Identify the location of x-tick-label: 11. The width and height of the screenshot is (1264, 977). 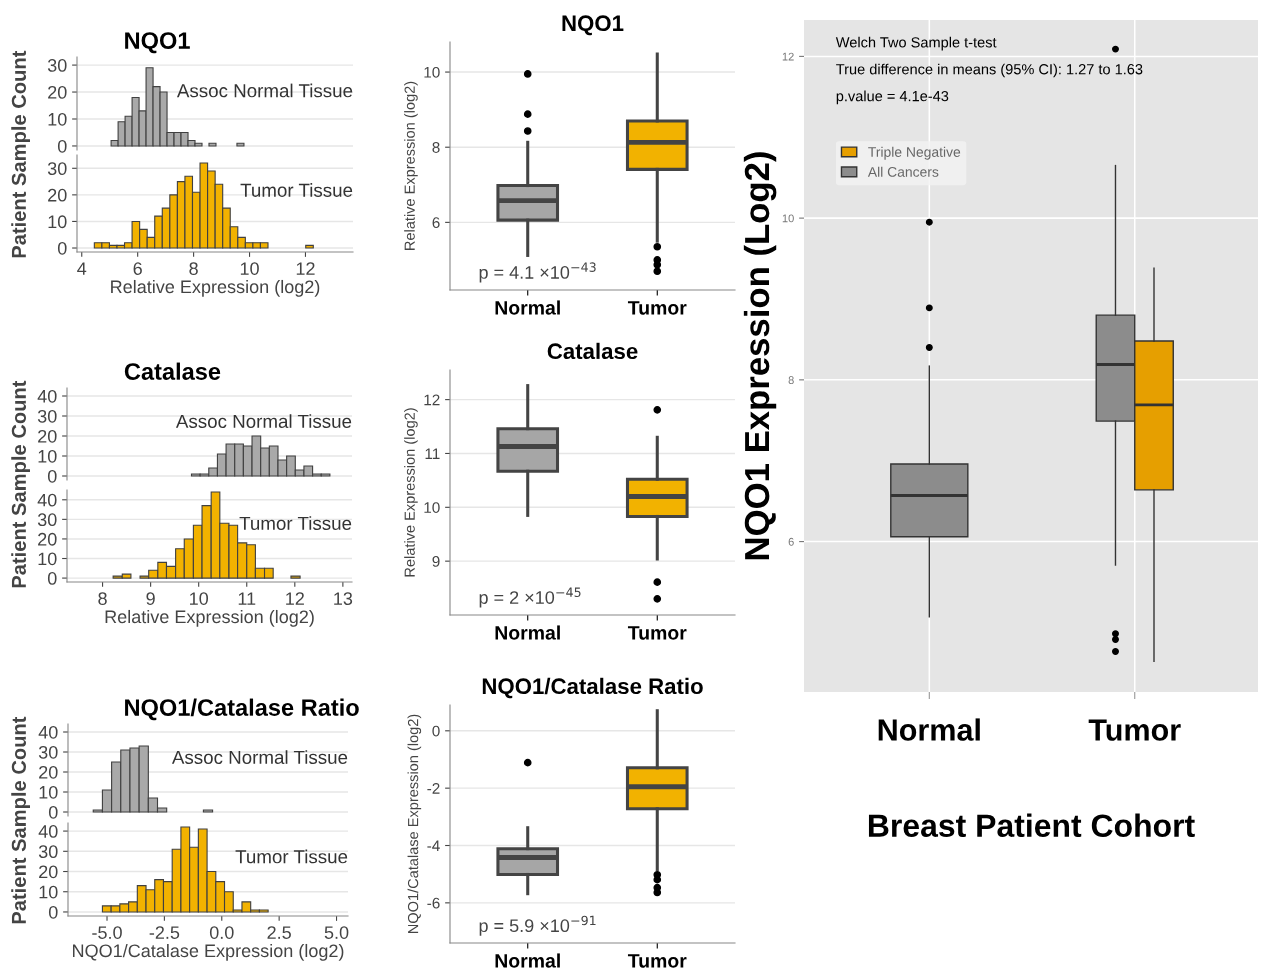
(247, 598).